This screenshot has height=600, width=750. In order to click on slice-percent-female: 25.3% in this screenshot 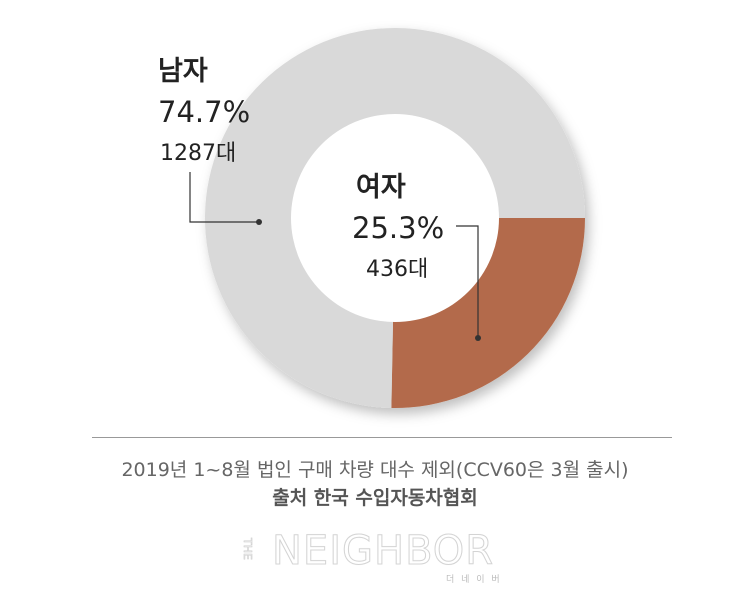, I will do `click(398, 228)`.